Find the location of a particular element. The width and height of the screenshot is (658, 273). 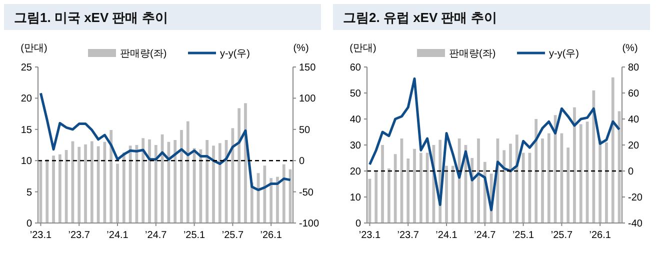

y-tick-label: 50 is located at coordinates (356, 94).